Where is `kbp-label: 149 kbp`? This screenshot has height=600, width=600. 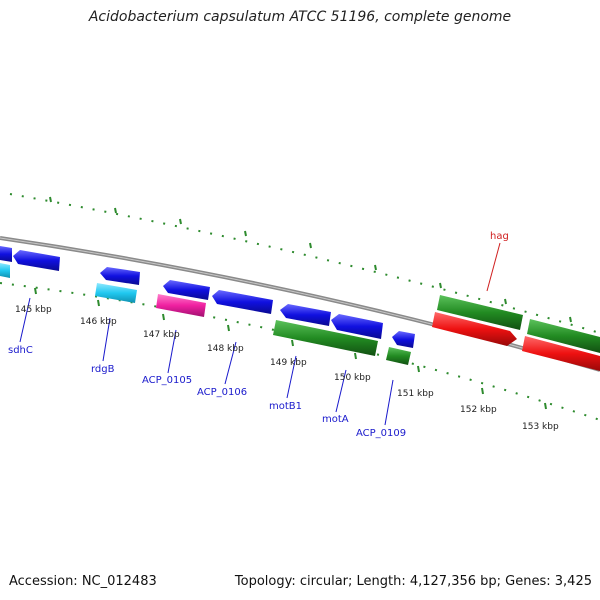
kbp-label: 149 kbp is located at coordinates (288, 363).